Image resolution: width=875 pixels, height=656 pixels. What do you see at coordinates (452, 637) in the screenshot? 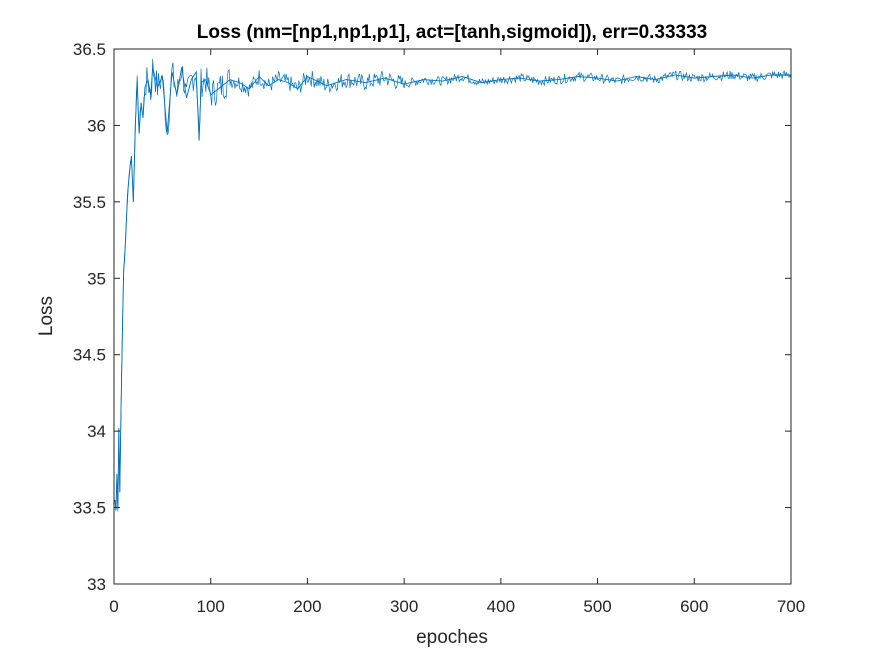
I see `x-axis-label: epoches` at bounding box center [452, 637].